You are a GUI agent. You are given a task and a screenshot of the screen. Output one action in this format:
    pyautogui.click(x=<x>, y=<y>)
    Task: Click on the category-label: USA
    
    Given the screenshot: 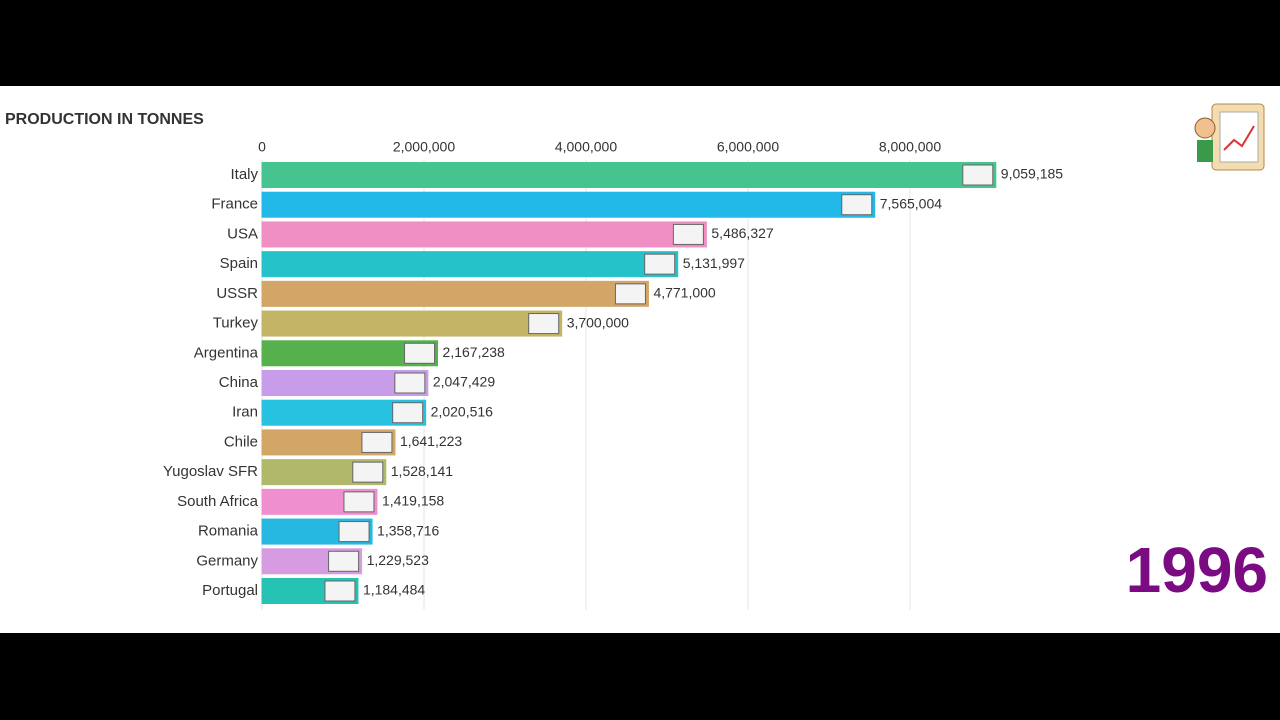 What is the action you would take?
    pyautogui.click(x=242, y=233)
    